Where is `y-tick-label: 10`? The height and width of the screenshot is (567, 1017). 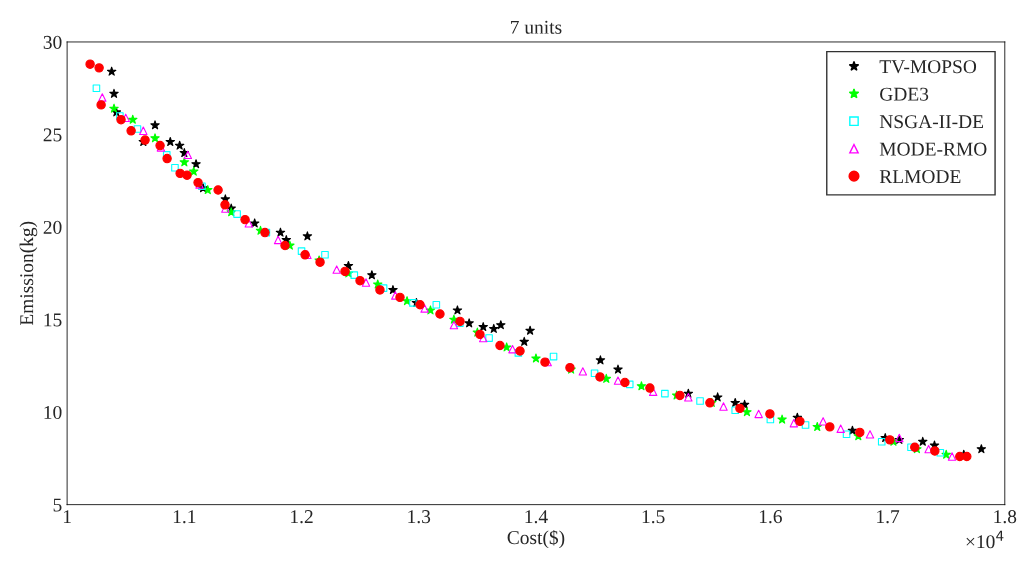
y-tick-label: 10 is located at coordinates (53, 412).